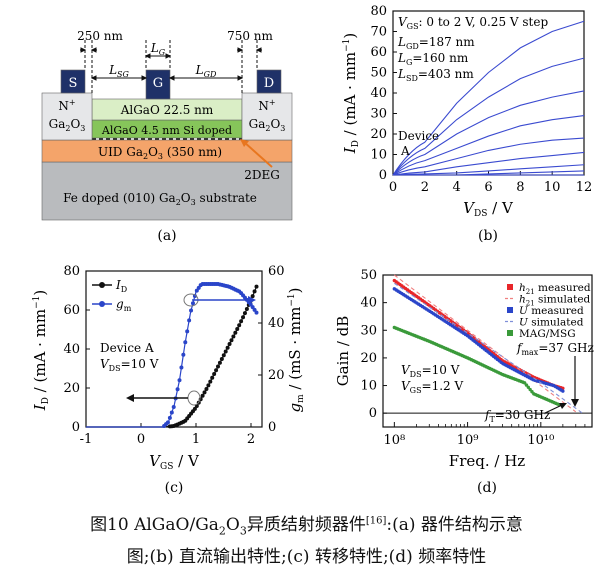  What do you see at coordinates (266, 105) in the screenshot?
I see `nplus-right-label: N+` at bounding box center [266, 105].